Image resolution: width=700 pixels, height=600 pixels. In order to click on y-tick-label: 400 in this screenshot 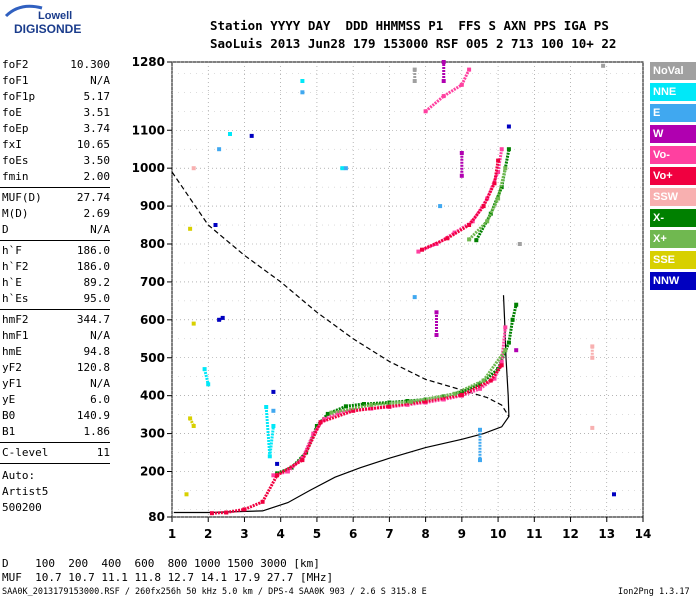, I will do `click(152, 396)`.